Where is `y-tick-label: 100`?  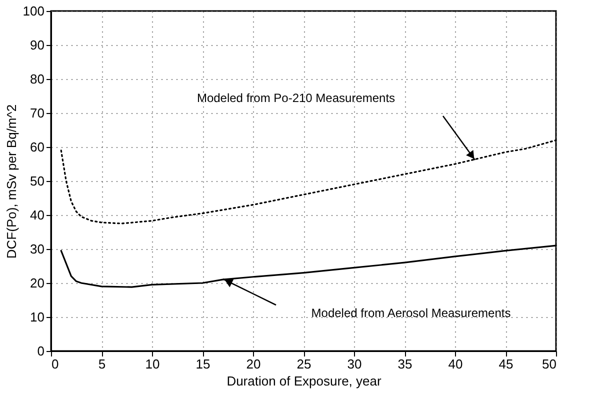 y-tick-label: 100 is located at coordinates (33, 11).